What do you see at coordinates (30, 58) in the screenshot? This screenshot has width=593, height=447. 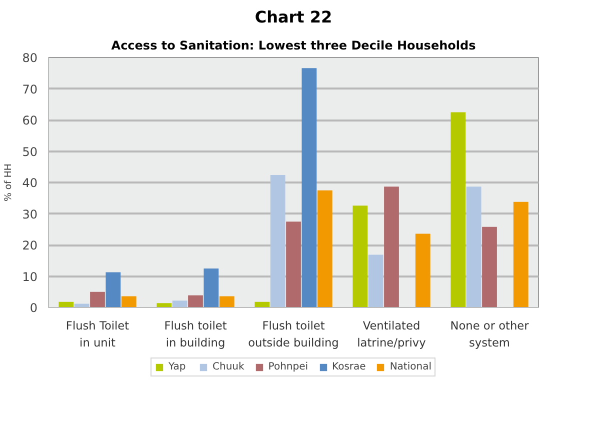 I see `y-tick-label: 80` at bounding box center [30, 58].